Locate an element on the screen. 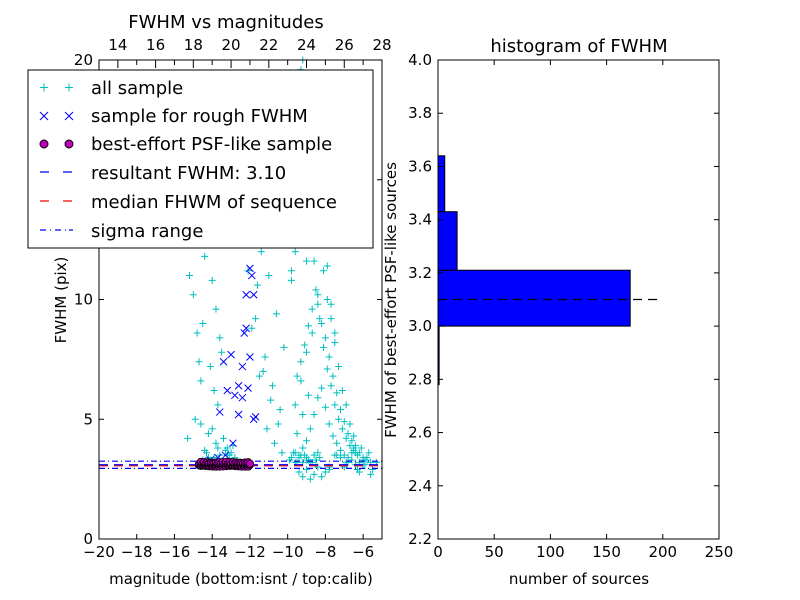 The height and width of the screenshot is (600, 800). scatter-x-label: magnitude (bottom:isnt / top:calib) is located at coordinates (241, 579).